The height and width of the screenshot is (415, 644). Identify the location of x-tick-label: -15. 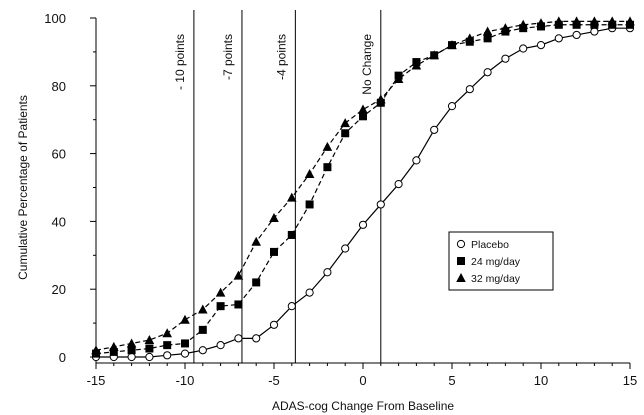
(96, 380).